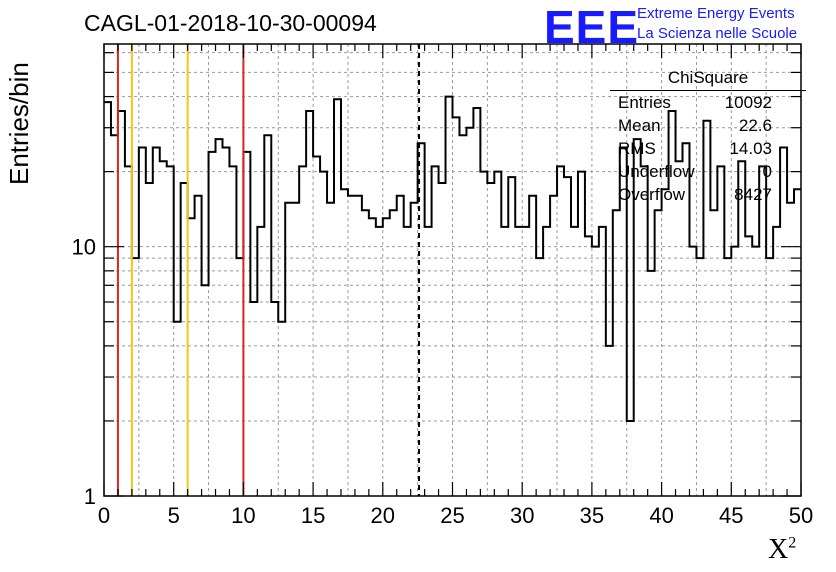 The width and height of the screenshot is (836, 572). What do you see at coordinates (243, 515) in the screenshot?
I see `x-tick-label: 10` at bounding box center [243, 515].